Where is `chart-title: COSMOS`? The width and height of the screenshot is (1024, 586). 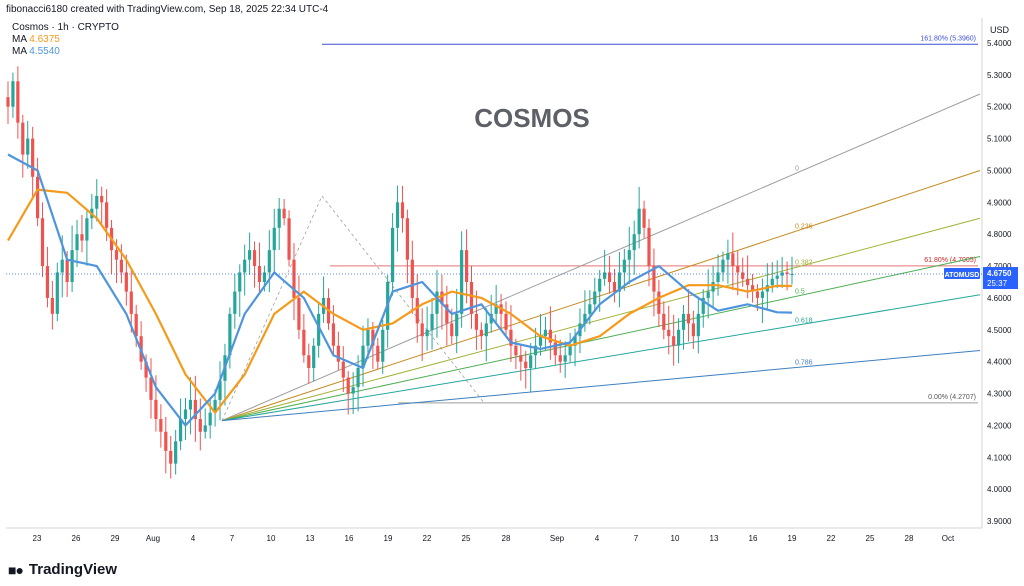
chart-title: COSMOS is located at coordinates (532, 118).